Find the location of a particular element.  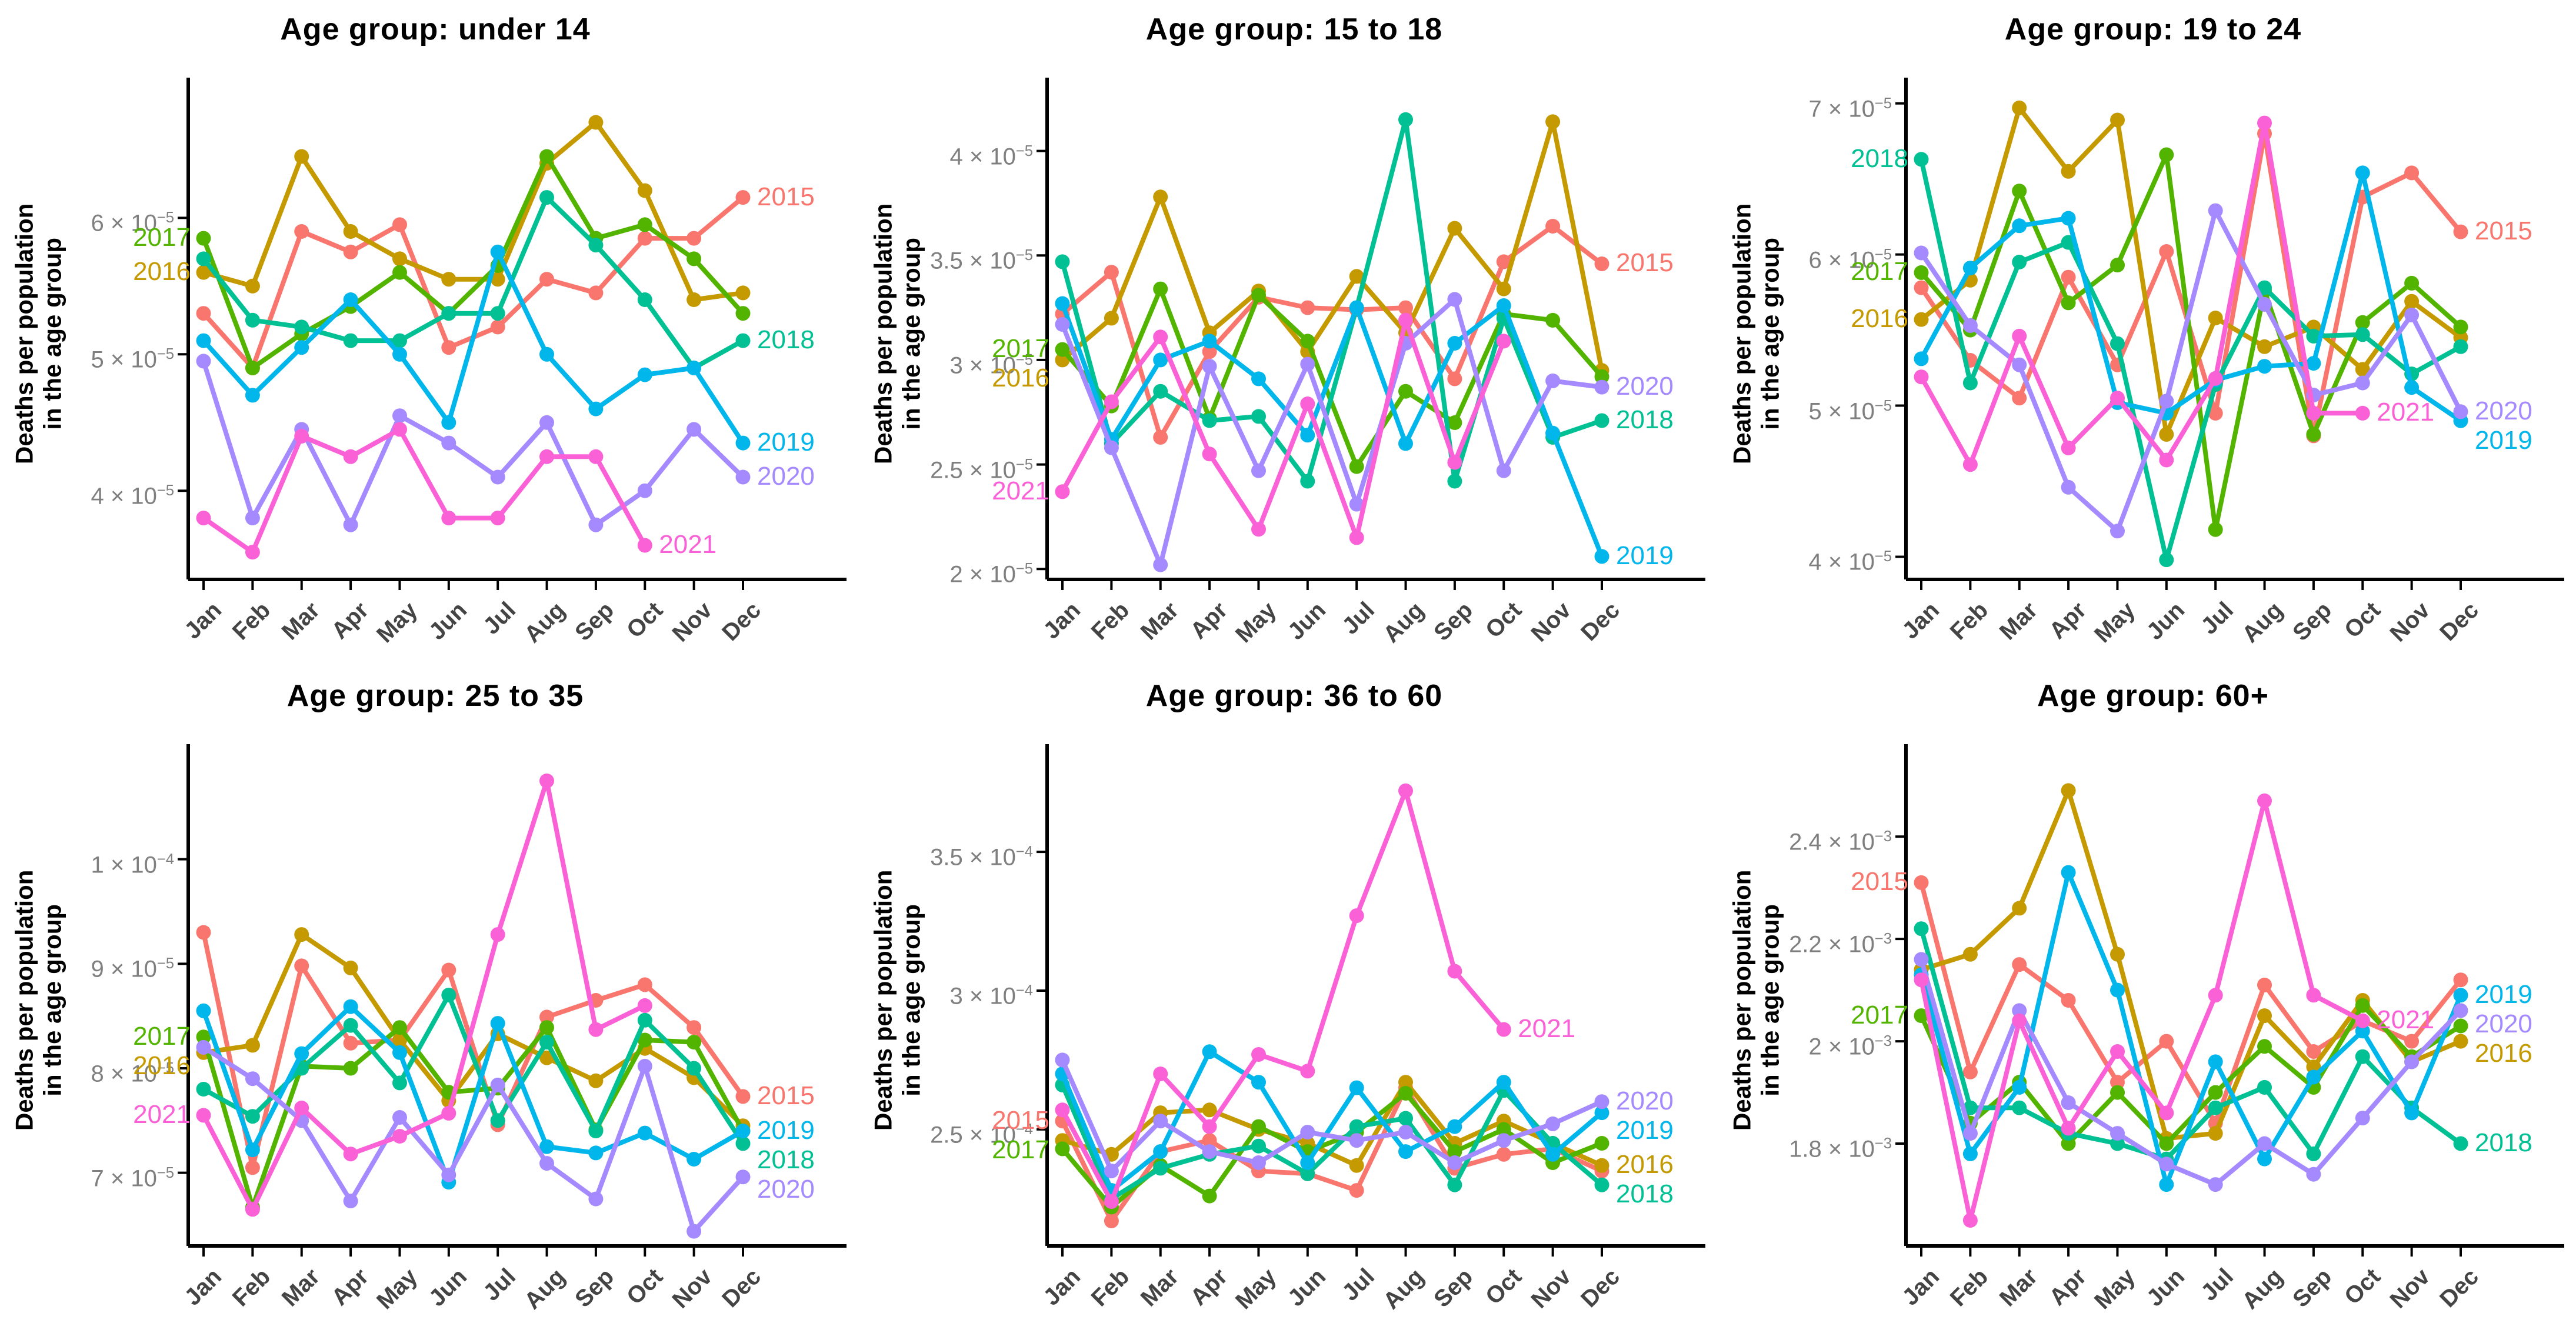

series-line-2018 is located at coordinates (473, 283).